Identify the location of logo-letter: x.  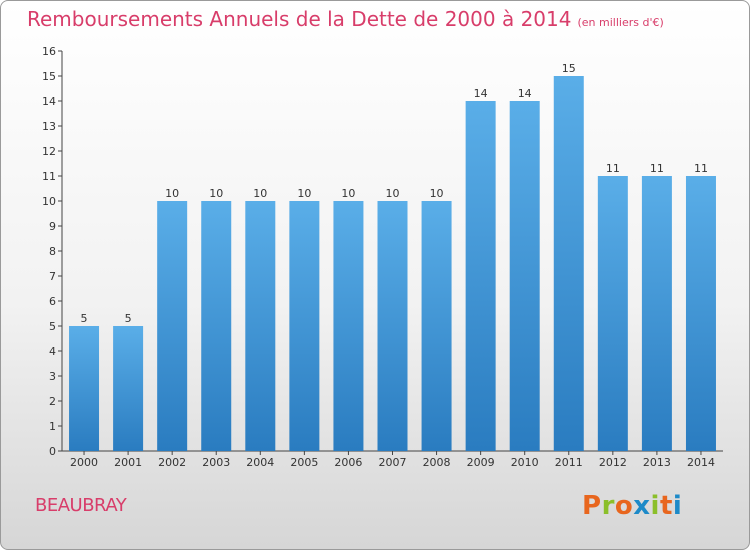
(642, 506).